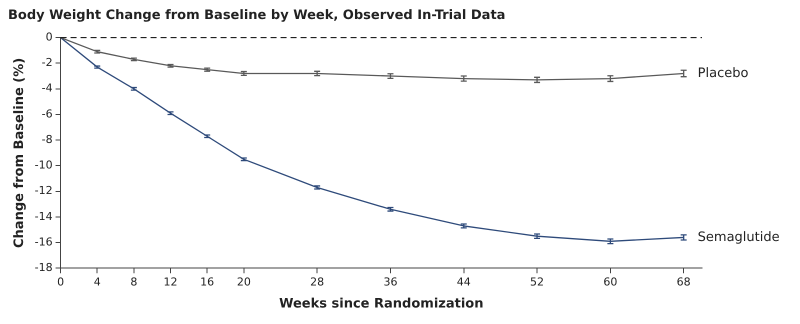  What do you see at coordinates (60, 282) in the screenshot?
I see `x-tick-label: 0` at bounding box center [60, 282].